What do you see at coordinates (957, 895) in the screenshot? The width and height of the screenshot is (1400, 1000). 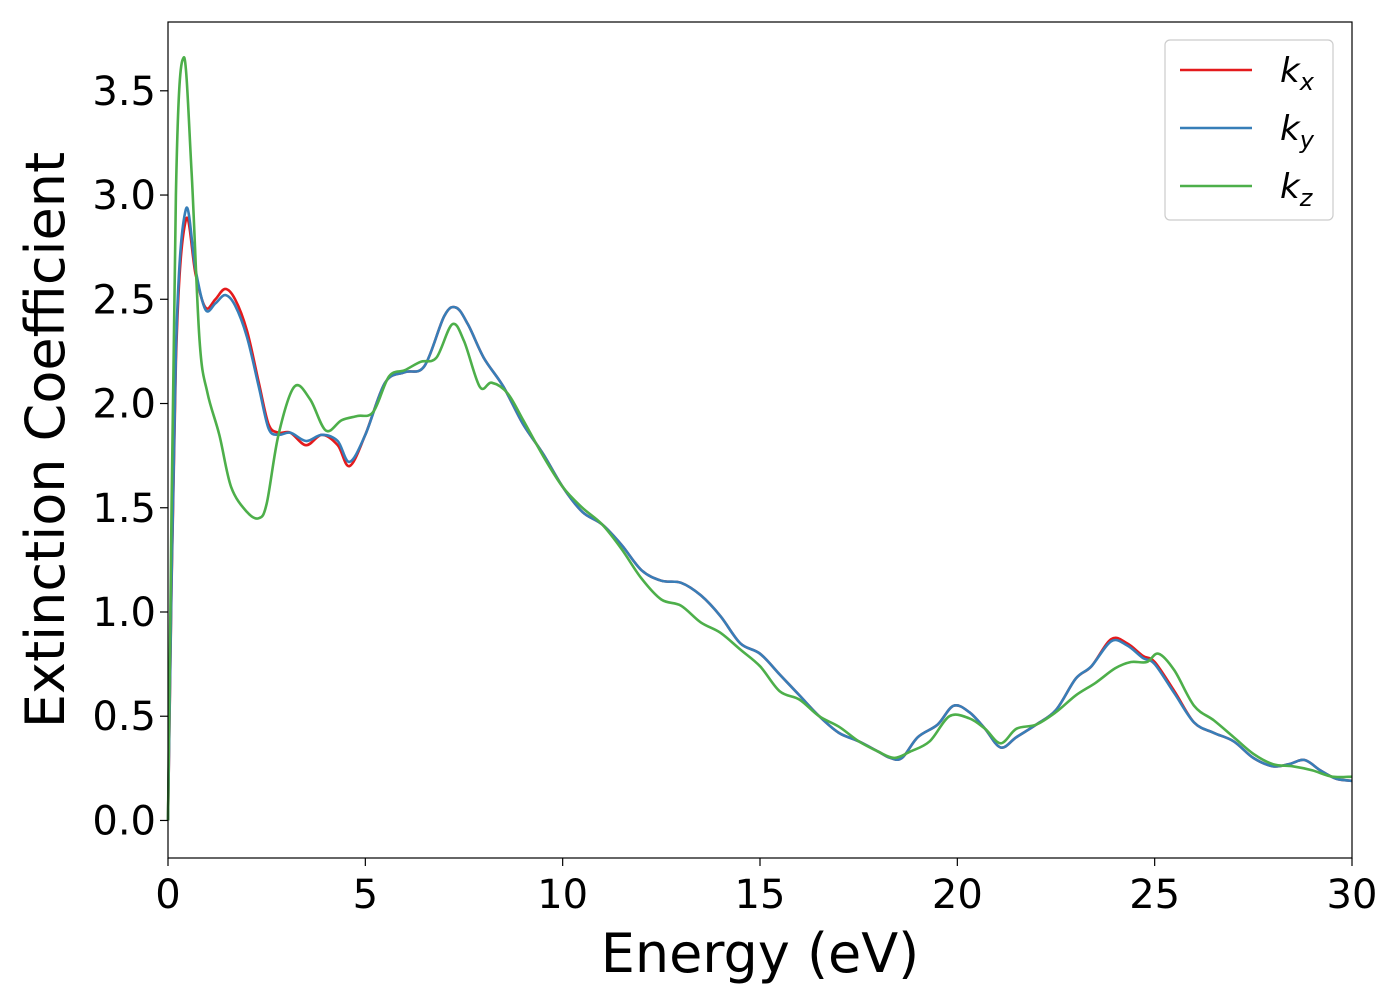 I see `x-tick-label: 20` at bounding box center [957, 895].